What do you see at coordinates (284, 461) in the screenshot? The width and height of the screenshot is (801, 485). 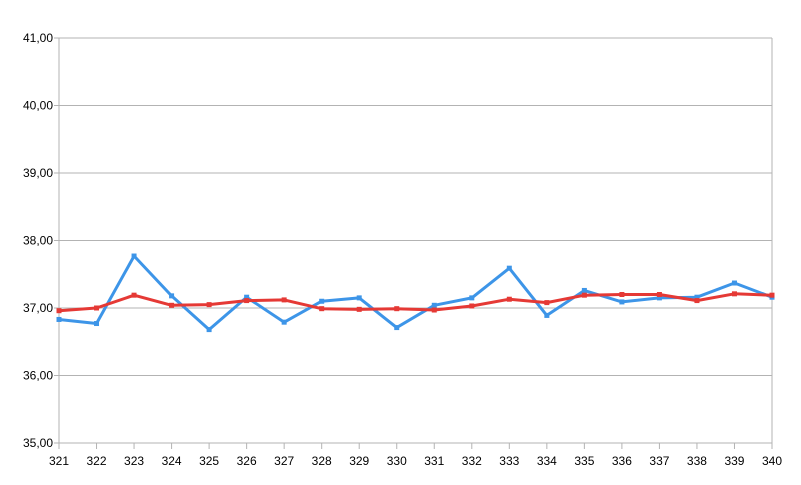 I see `x-tick-label: 327` at bounding box center [284, 461].